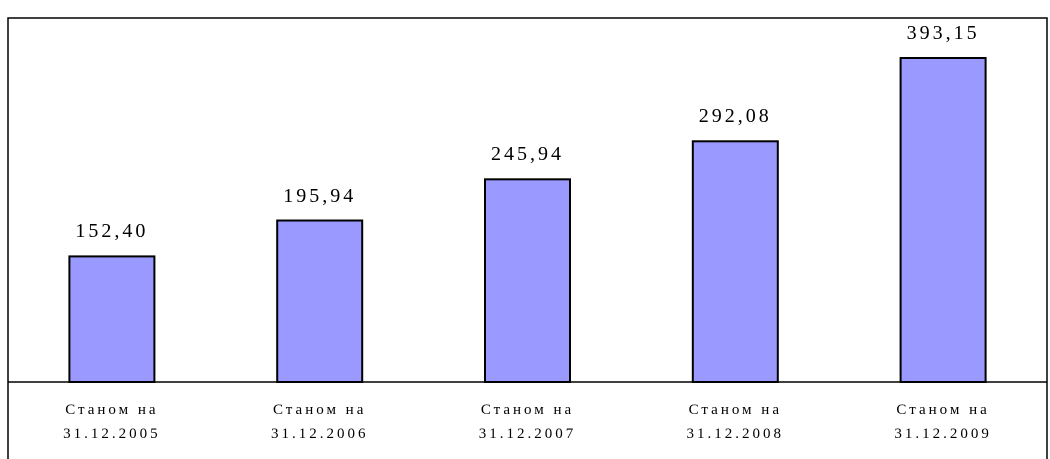 This screenshot has height=459, width=1050. Describe the element at coordinates (112, 422) in the screenshot. I see `x-tick-label: Станом на 31.12.2005` at that location.